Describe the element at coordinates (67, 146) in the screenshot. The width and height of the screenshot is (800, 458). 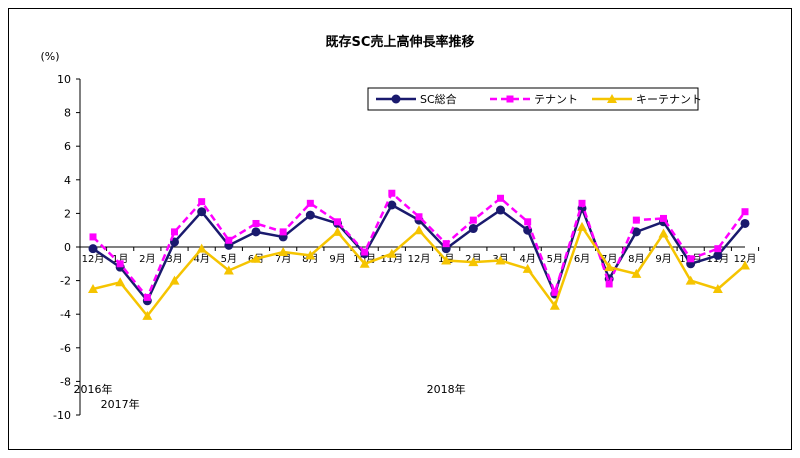
I see `y-tick-label: 6` at that location.